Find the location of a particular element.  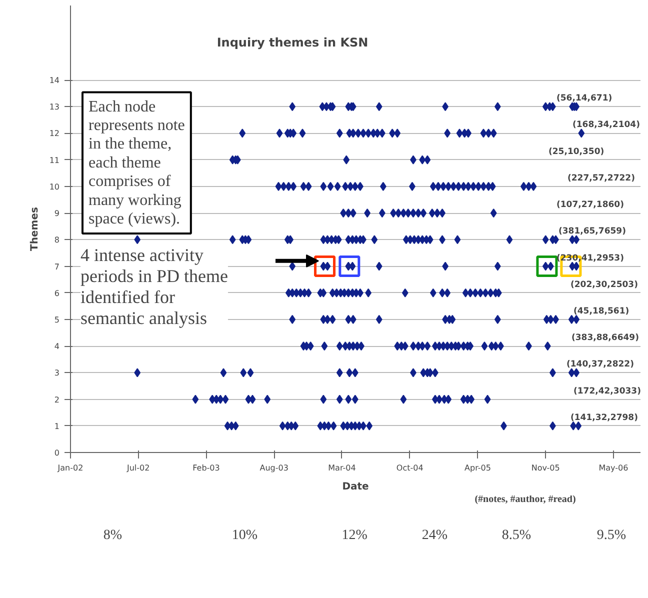

text: 8% is located at coordinates (112, 535).